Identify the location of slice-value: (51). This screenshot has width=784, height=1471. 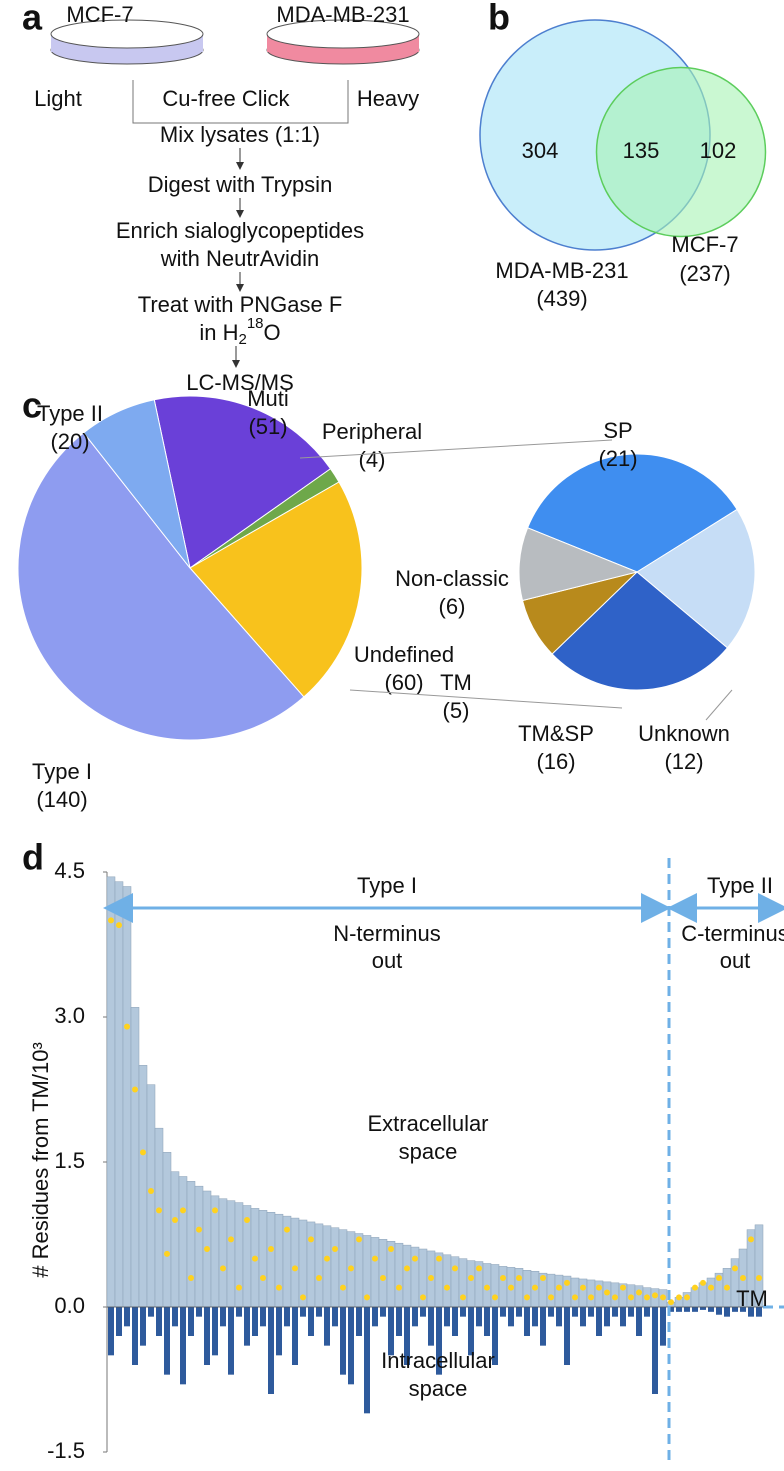
(267, 426).